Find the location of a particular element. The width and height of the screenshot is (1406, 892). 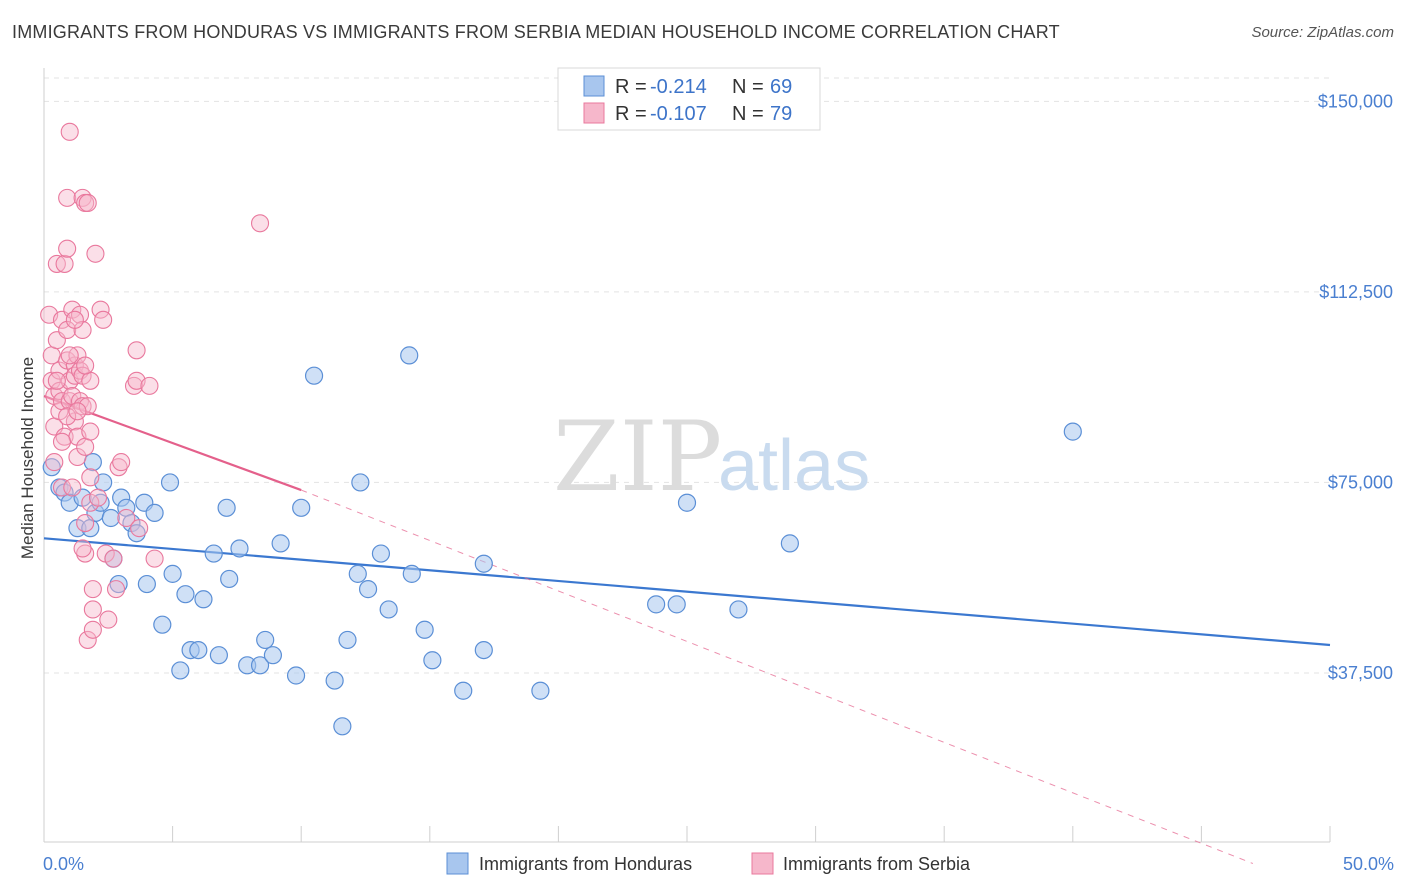

x-tick-label: 50.0% is located at coordinates (1368, 864).